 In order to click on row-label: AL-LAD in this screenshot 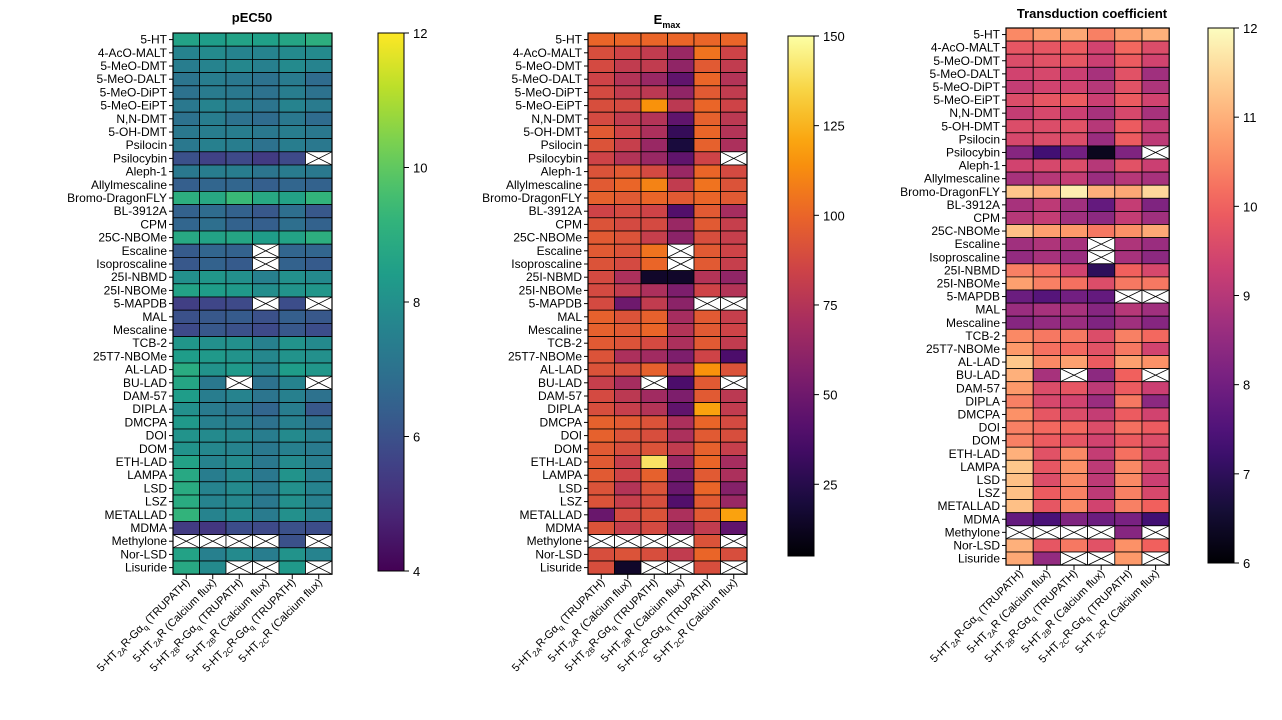, I will do `click(979, 362)`.